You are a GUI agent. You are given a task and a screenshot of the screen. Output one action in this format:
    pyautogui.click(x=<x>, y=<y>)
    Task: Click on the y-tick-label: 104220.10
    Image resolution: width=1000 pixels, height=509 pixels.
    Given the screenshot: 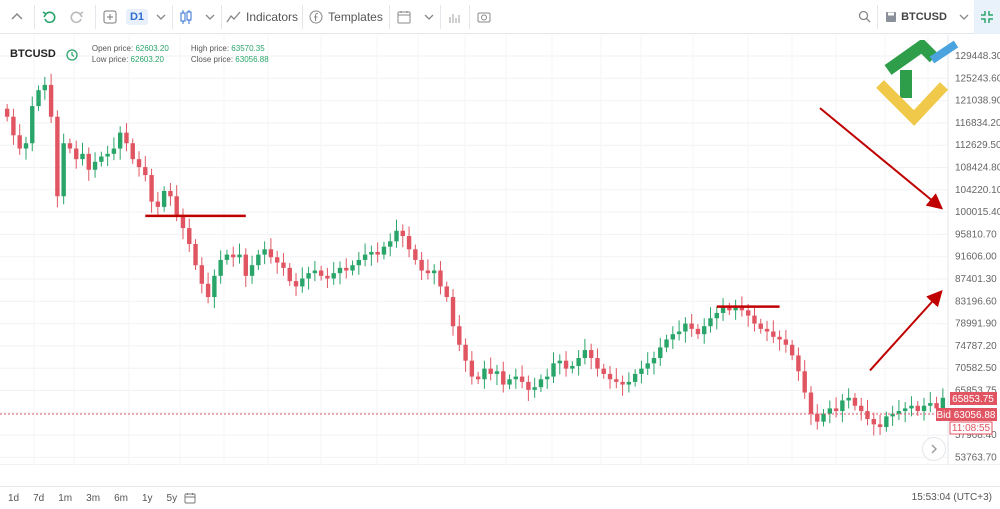 What is the action you would take?
    pyautogui.click(x=977, y=190)
    